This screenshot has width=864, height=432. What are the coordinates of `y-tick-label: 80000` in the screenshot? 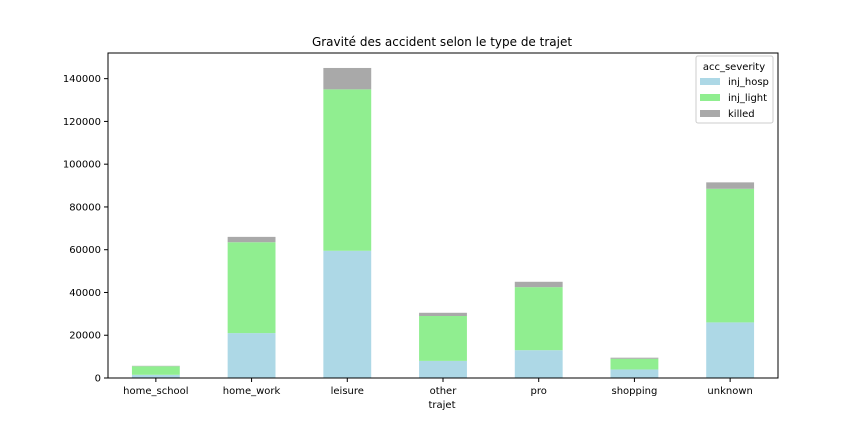 It's located at (85, 207).